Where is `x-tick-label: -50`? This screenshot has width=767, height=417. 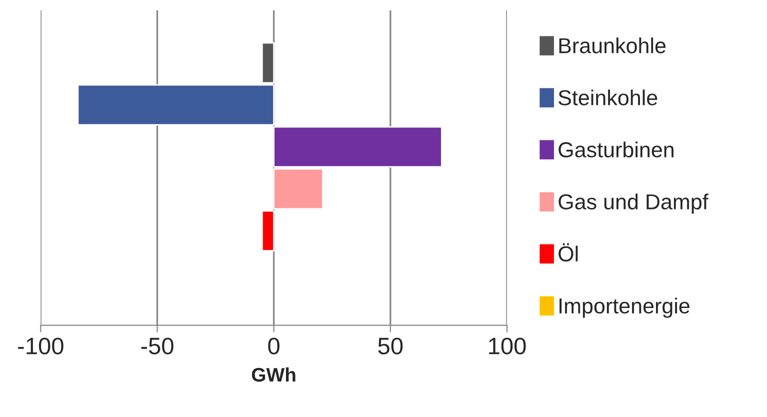
x-tick-label: -50 is located at coordinates (157, 346).